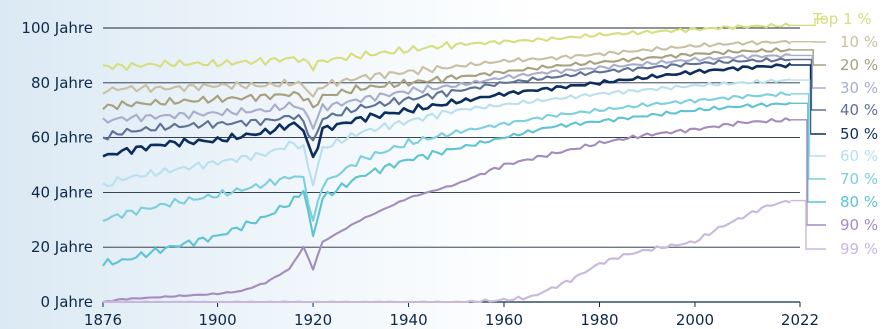 The image size is (895, 329). What do you see at coordinates (859, 156) in the screenshot?
I see `legend-label: 60 %` at bounding box center [859, 156].